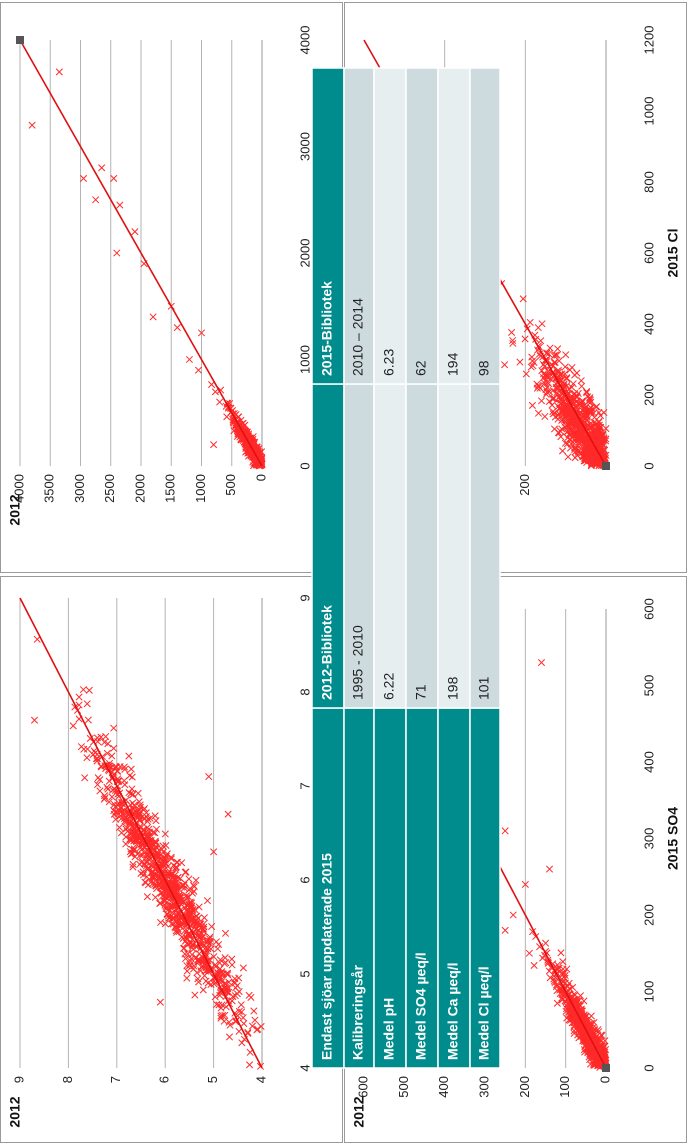  I want to click on x-axis-title: 2015 SO4, so click(673, 838).